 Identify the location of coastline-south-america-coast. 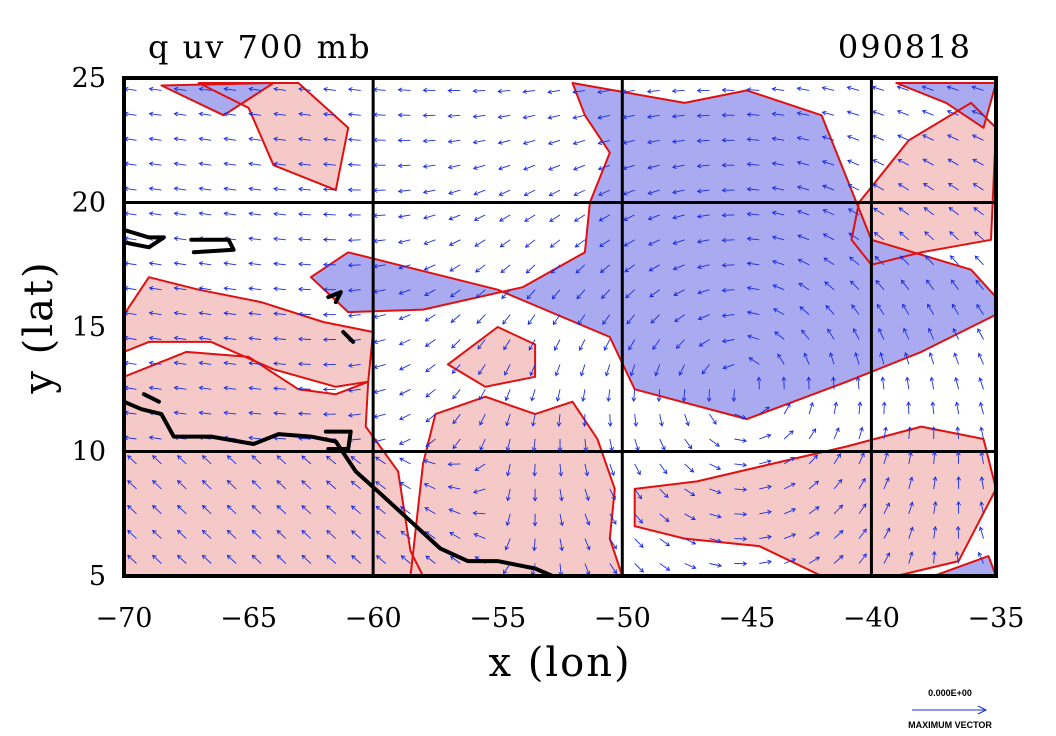
(339, 487).